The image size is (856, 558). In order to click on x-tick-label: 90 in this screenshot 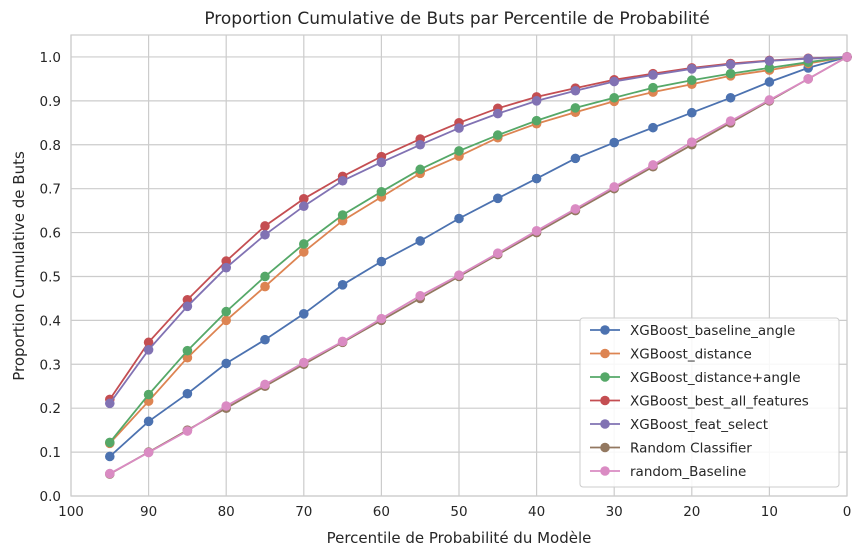, I will do `click(148, 512)`.